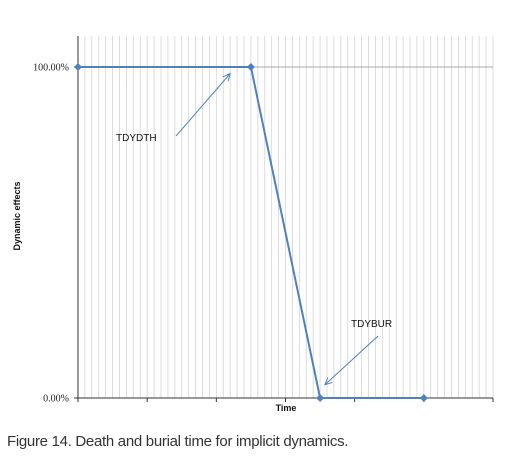  Describe the element at coordinates (51, 68) in the screenshot. I see `y-tick-label: 100.00%` at that location.